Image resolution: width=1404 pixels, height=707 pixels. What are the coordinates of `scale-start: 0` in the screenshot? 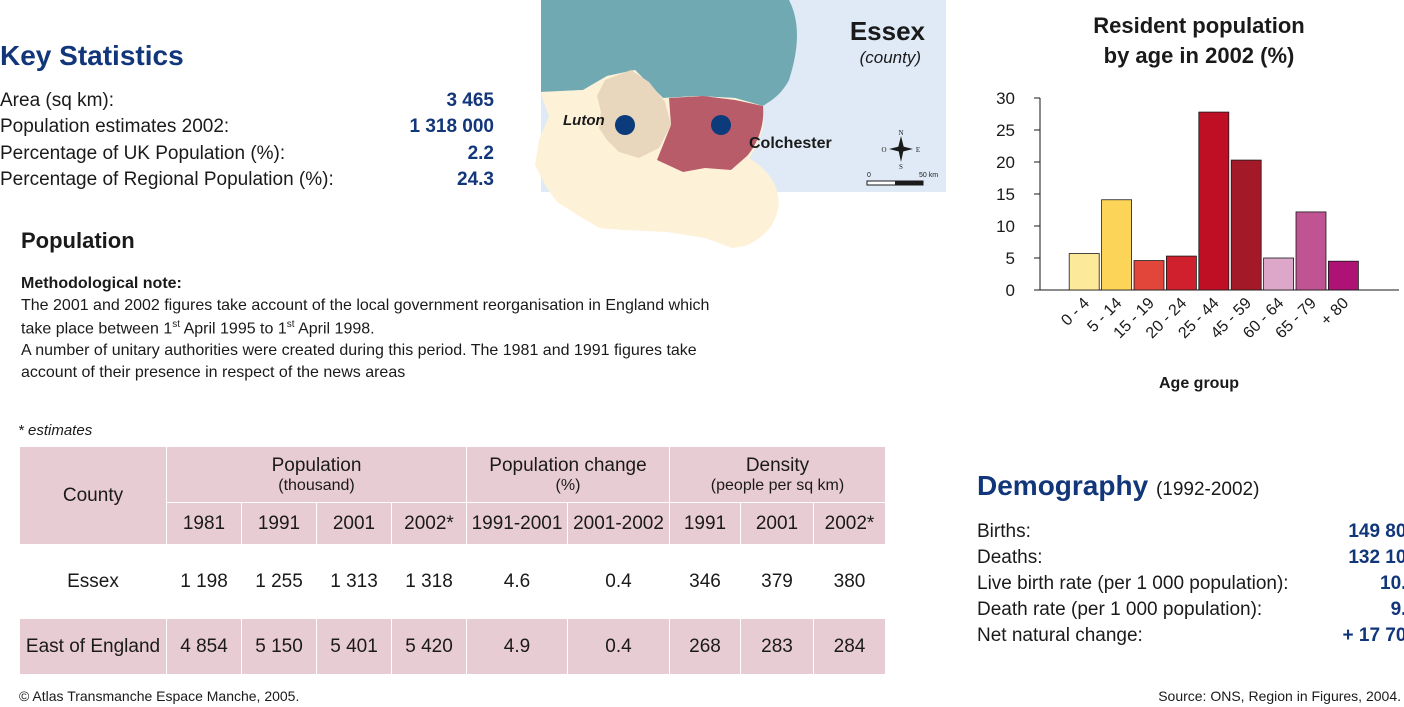 It's located at (869, 175).